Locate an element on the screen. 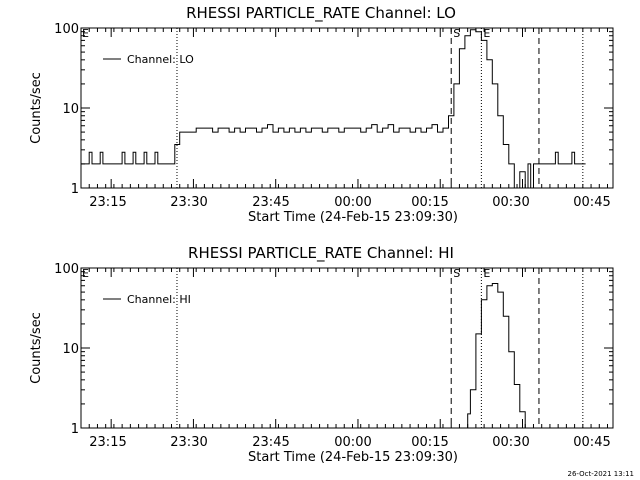 Image resolution: width=640 pixels, height=480 pixels. footer-date-stamp: 26-Oct-2021 13:11 is located at coordinates (600, 474).